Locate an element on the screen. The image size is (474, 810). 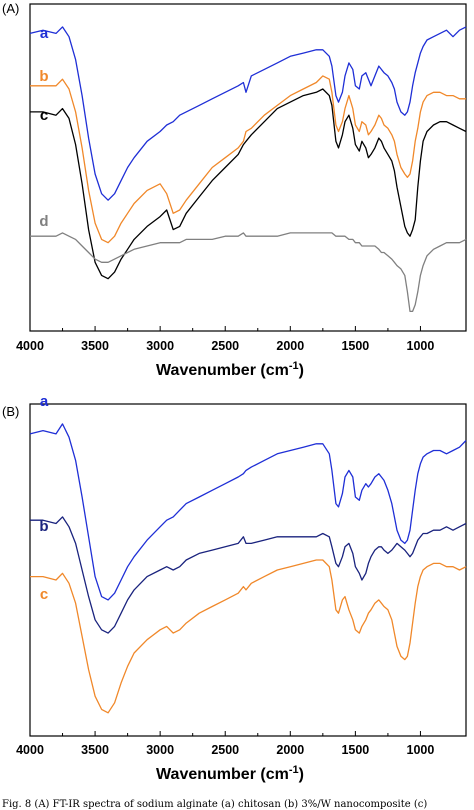
x-axis-title-b: Wavenumber (cm-1) is located at coordinates (230, 773).